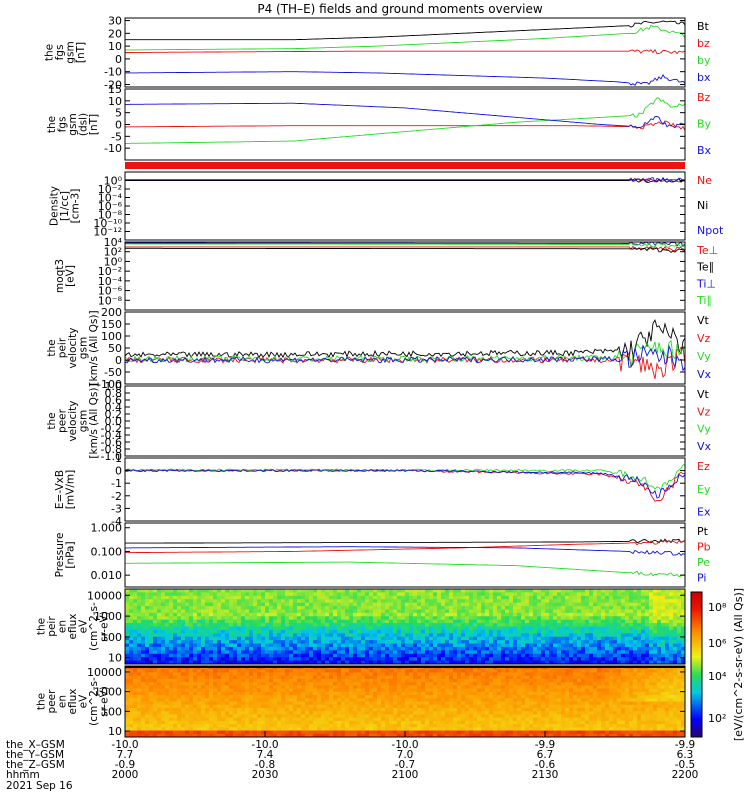 The width and height of the screenshot is (750, 800). Describe the element at coordinates (84, 348) in the screenshot. I see `ylabel-line: gsm` at that location.